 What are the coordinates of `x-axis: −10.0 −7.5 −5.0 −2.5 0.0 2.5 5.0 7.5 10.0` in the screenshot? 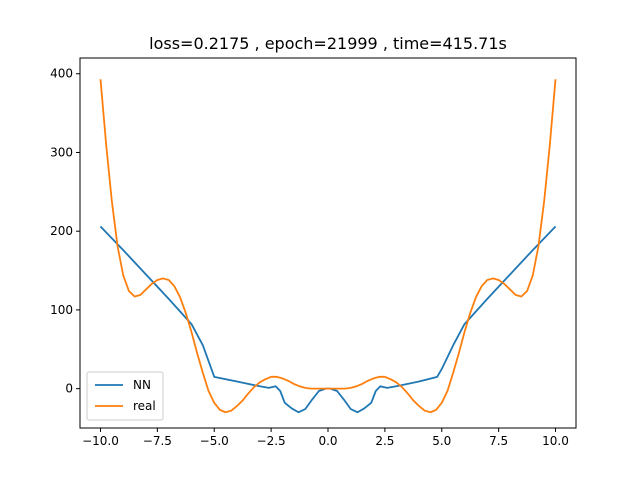 It's located at (325, 438).